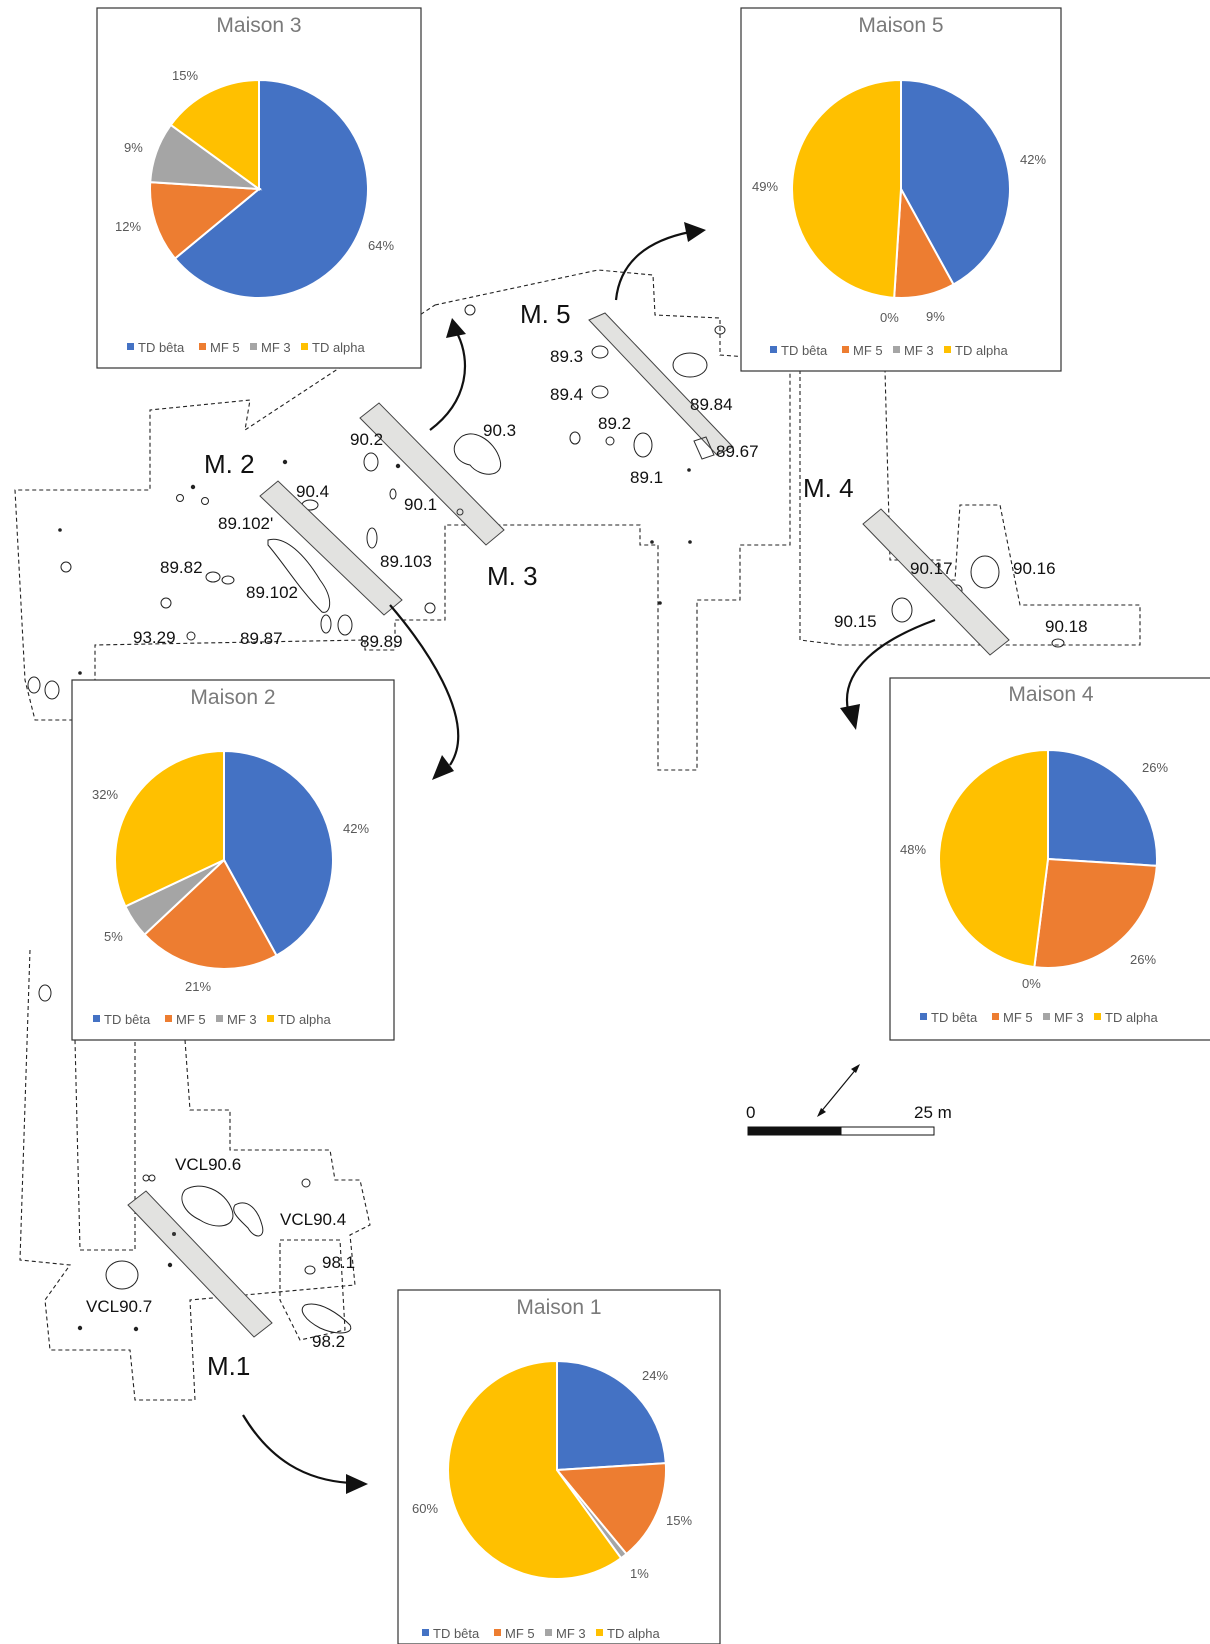  What do you see at coordinates (646, 477) in the screenshot?
I see `feature-label: 89.1` at bounding box center [646, 477].